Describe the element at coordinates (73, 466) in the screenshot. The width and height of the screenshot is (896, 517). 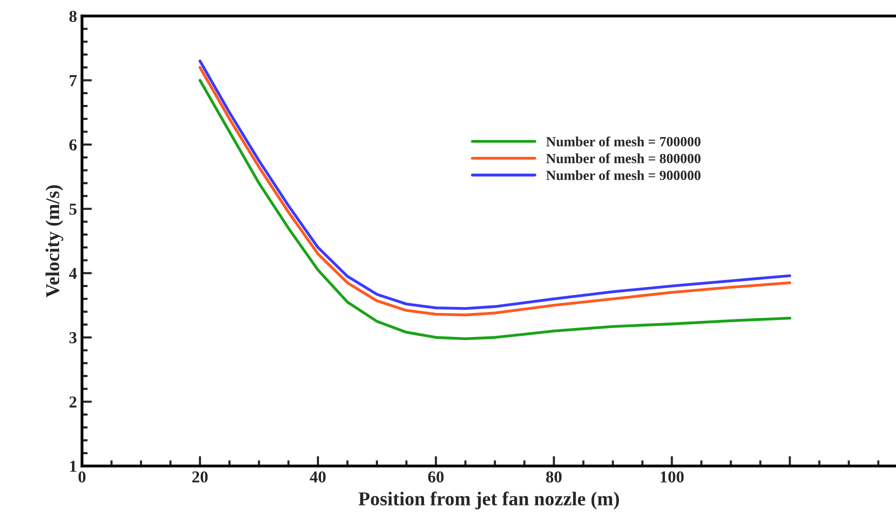
I see `y-tick-label: 1` at that location.